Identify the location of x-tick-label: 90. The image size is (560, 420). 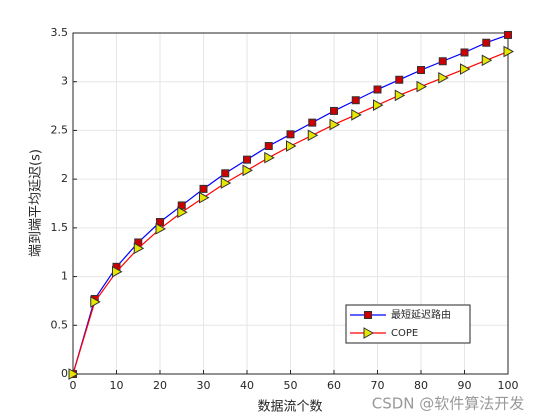
(465, 385).